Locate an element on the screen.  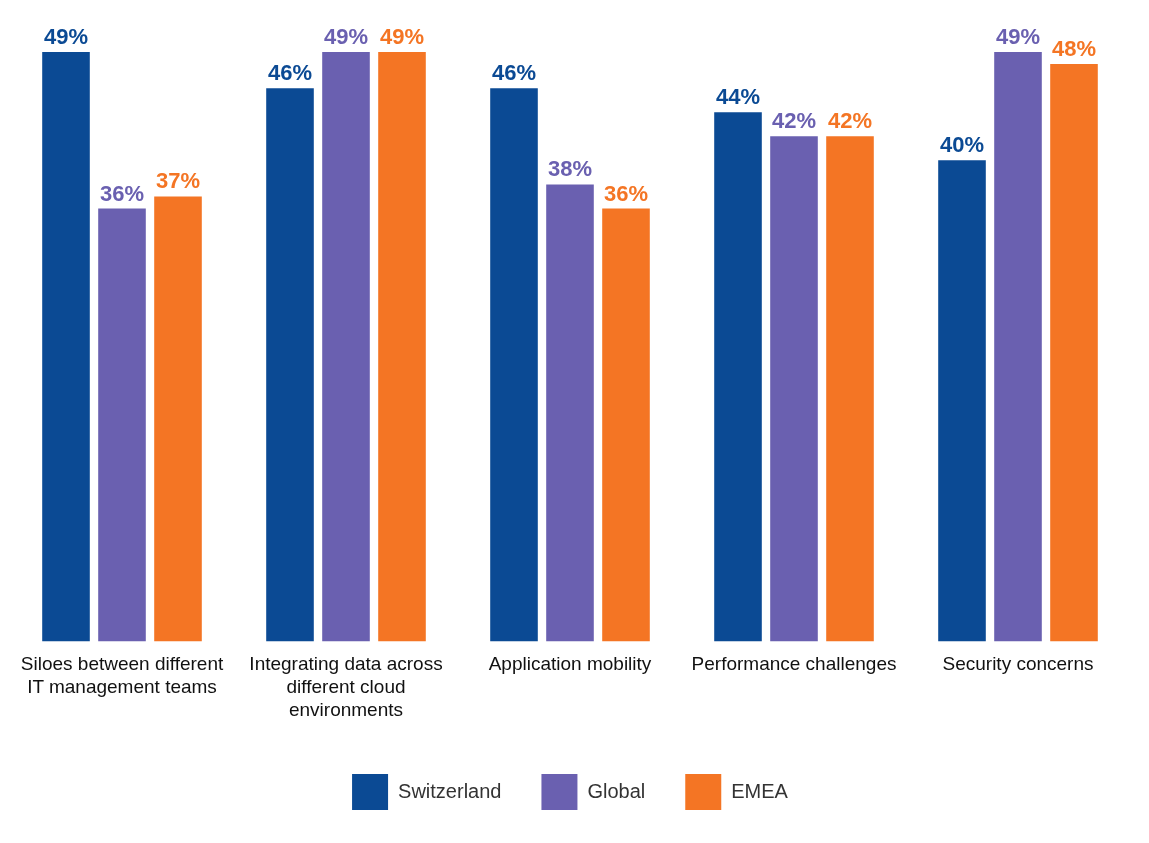
data-label: 37% is located at coordinates (178, 181).